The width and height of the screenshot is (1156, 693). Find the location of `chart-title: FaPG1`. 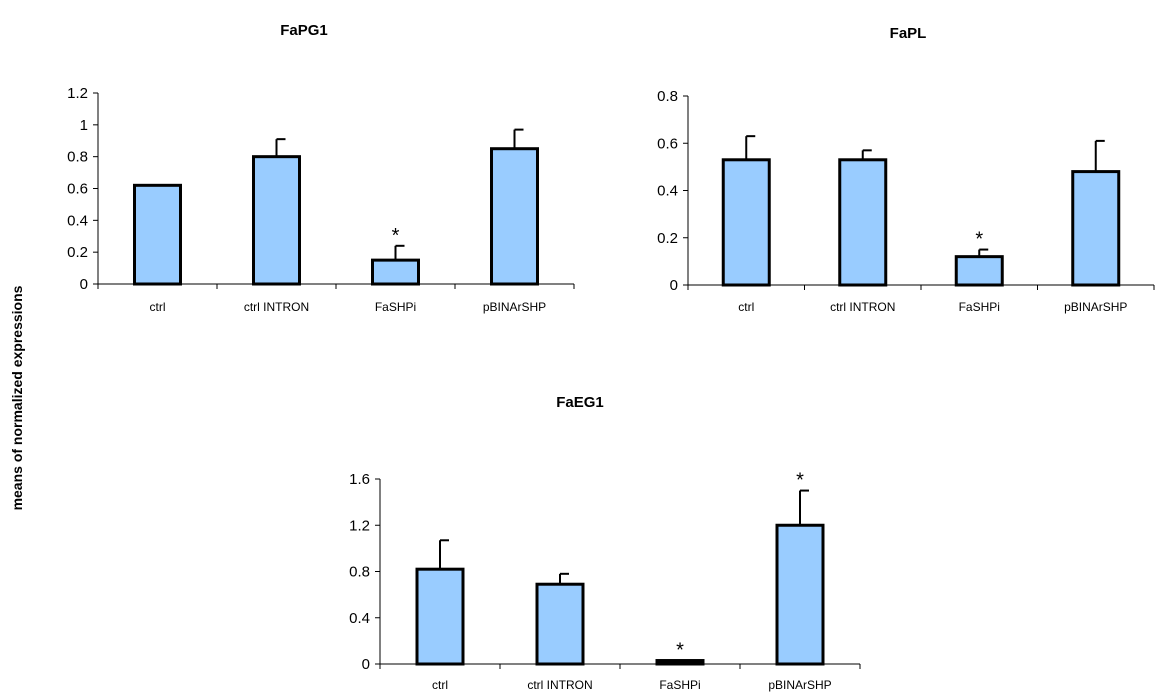

chart-title: FaPG1 is located at coordinates (304, 30).